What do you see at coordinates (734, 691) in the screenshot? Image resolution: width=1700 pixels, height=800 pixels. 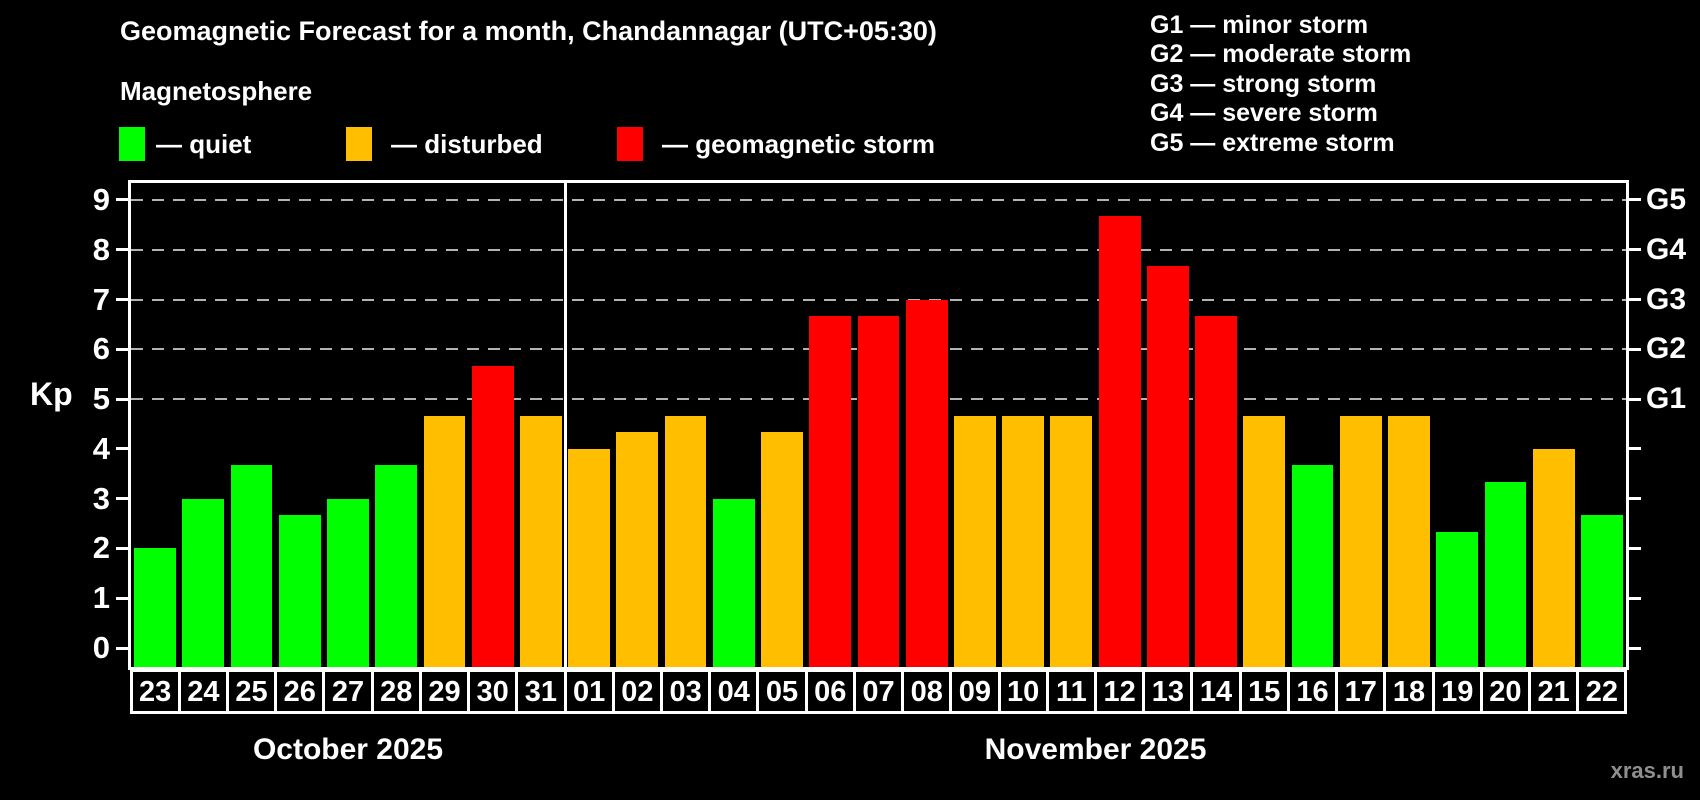 I see `date-cell-04: 04` at bounding box center [734, 691].